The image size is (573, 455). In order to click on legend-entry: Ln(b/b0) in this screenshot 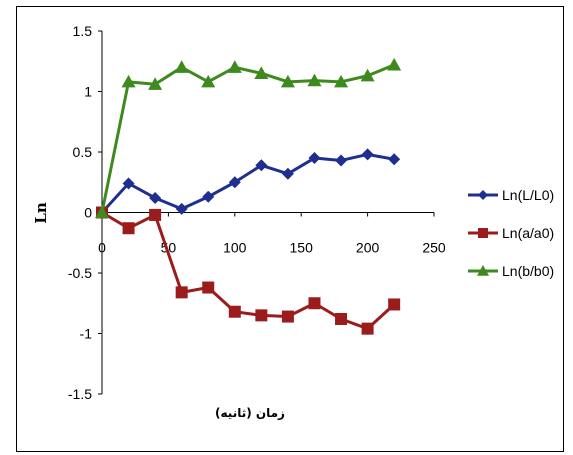, I will do `click(511, 271)`.